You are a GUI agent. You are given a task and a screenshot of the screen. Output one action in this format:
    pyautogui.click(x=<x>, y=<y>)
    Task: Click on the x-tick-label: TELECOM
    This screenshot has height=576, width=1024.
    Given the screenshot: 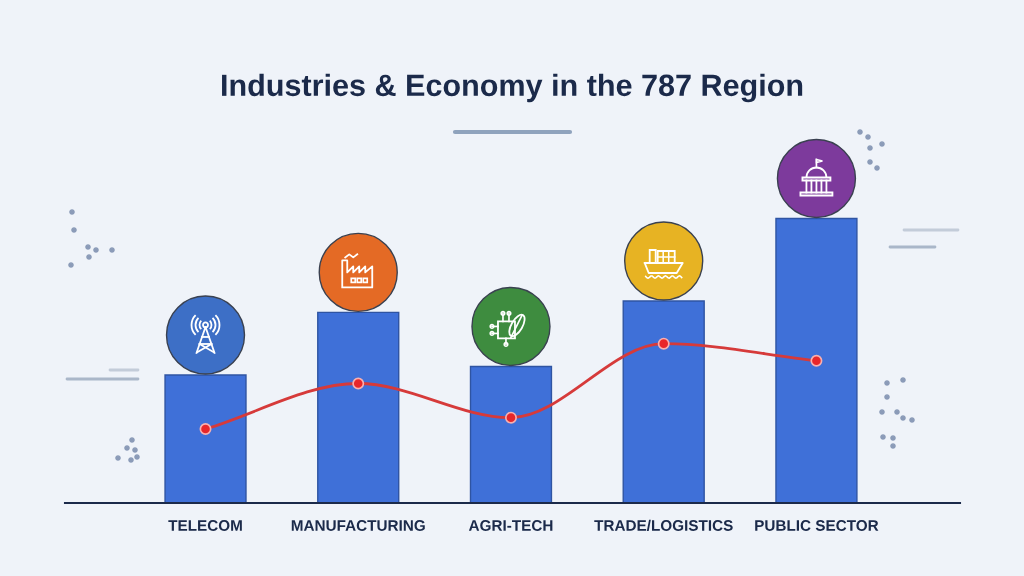 What is the action you would take?
    pyautogui.click(x=205, y=525)
    